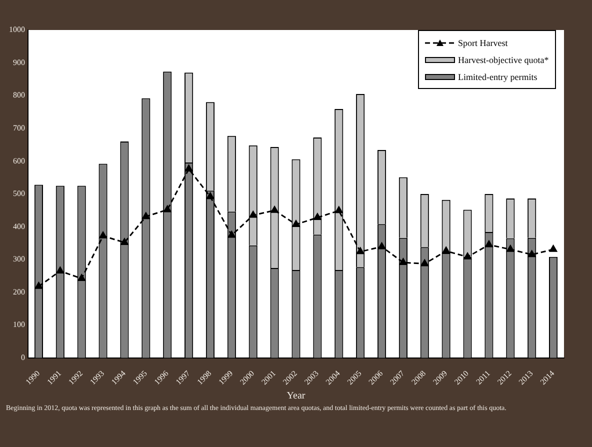 This screenshot has height=447, width=592. Describe the element at coordinates (97, 377) in the screenshot. I see `x-tick-label: 1993` at that location.